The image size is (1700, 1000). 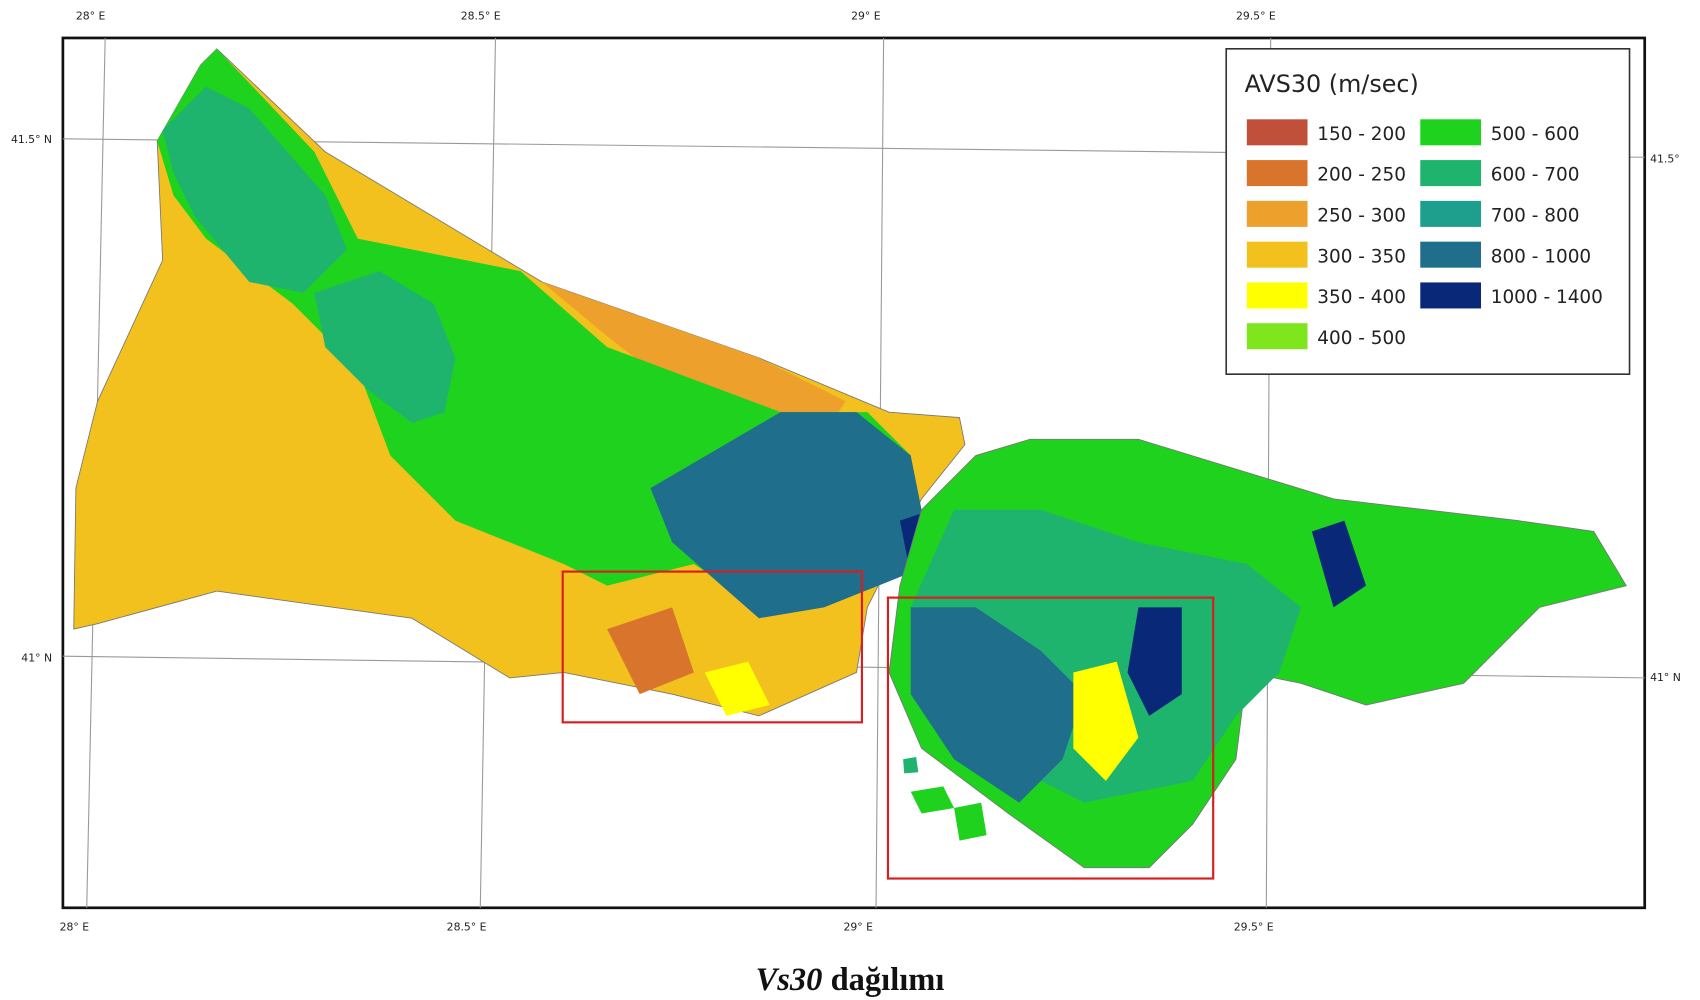 What do you see at coordinates (1361, 134) in the screenshot?
I see `legend-label: 150 - 200` at bounding box center [1361, 134].